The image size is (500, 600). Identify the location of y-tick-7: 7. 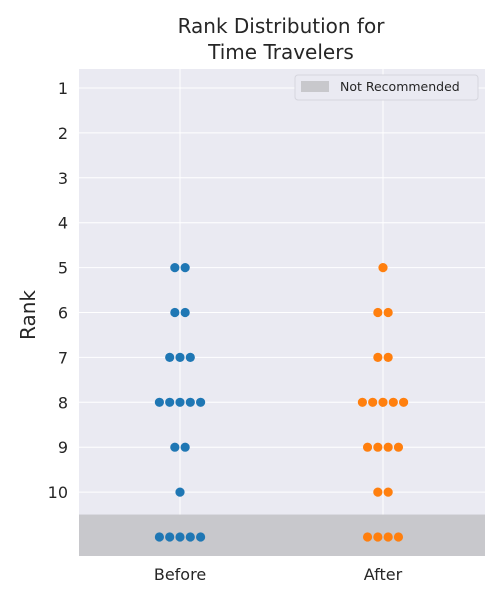
(63, 357).